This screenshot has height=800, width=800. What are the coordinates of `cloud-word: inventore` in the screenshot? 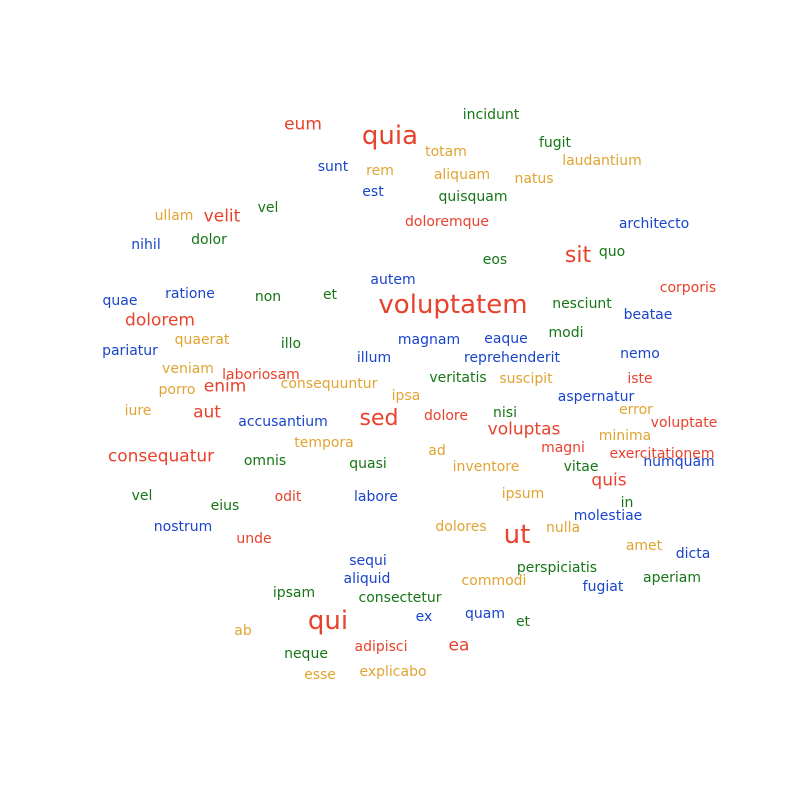 It's located at (486, 467).